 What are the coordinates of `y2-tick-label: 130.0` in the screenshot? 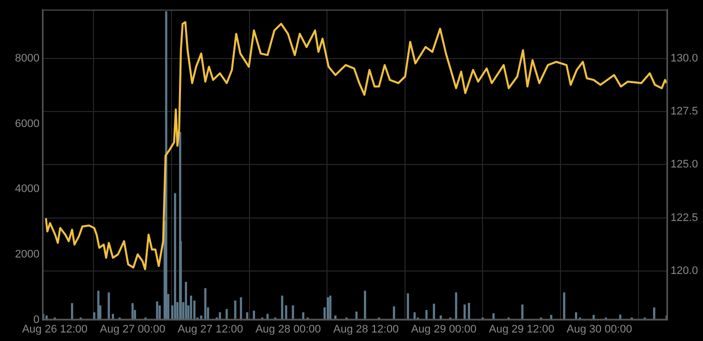 It's located at (684, 58).